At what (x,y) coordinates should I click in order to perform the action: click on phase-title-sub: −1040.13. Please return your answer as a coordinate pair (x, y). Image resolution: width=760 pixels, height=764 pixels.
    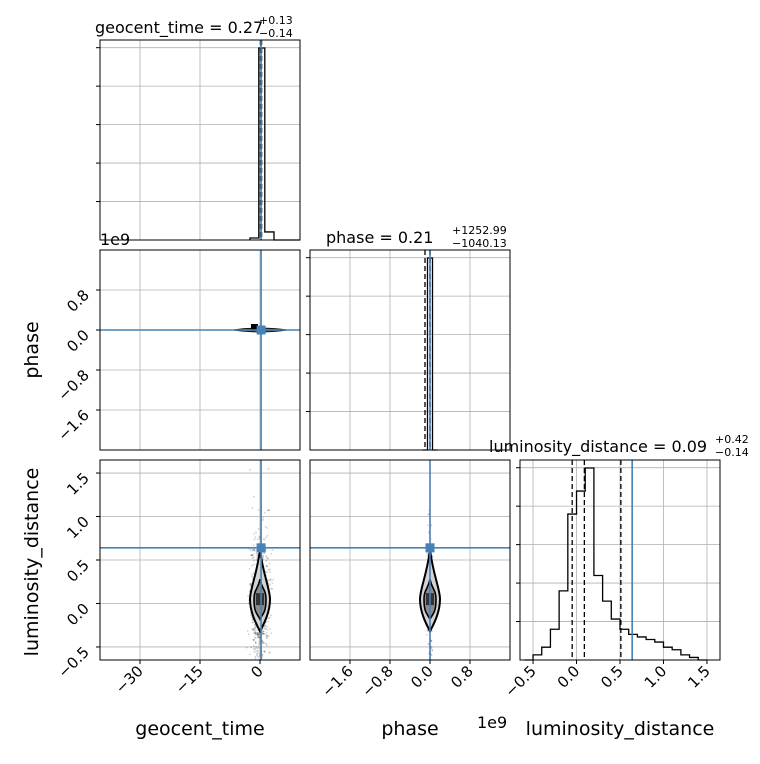
    Looking at the image, I should click on (479, 243).